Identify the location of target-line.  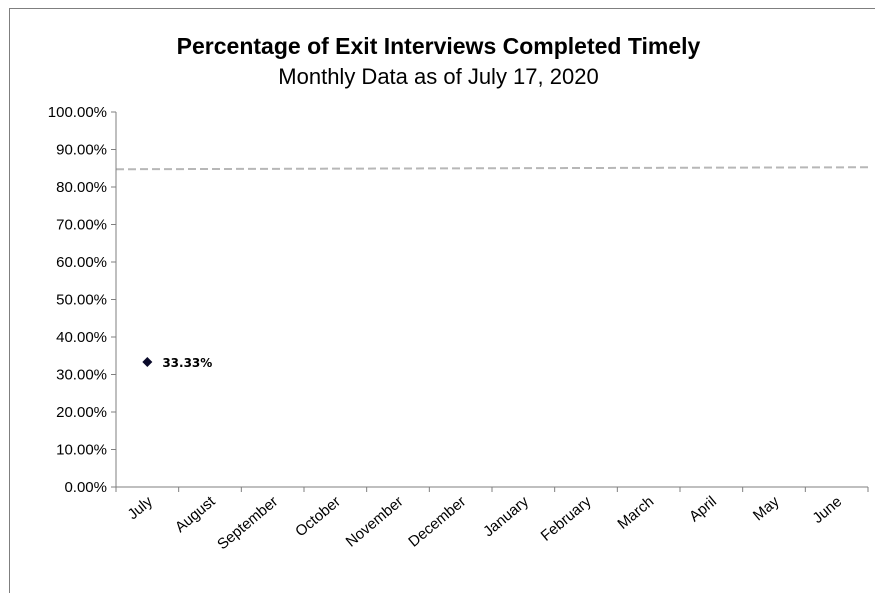
(492, 168).